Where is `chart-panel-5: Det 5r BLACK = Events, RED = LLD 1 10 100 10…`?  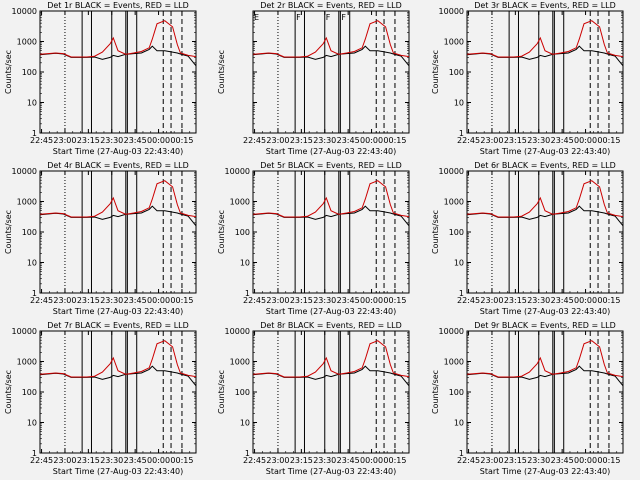 chart-panel-5: Det 5r BLACK = Events, RED = LLD 1 10 100 10… is located at coordinates (313, 238).